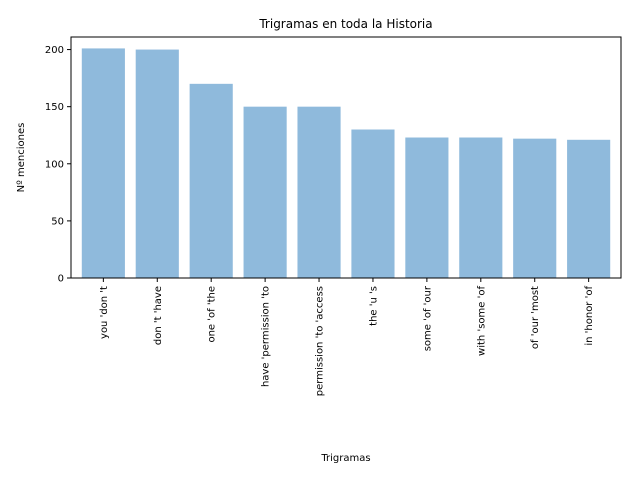  Describe the element at coordinates (535, 317) in the screenshot. I see `x-tick-label: of 'our 'most` at that location.